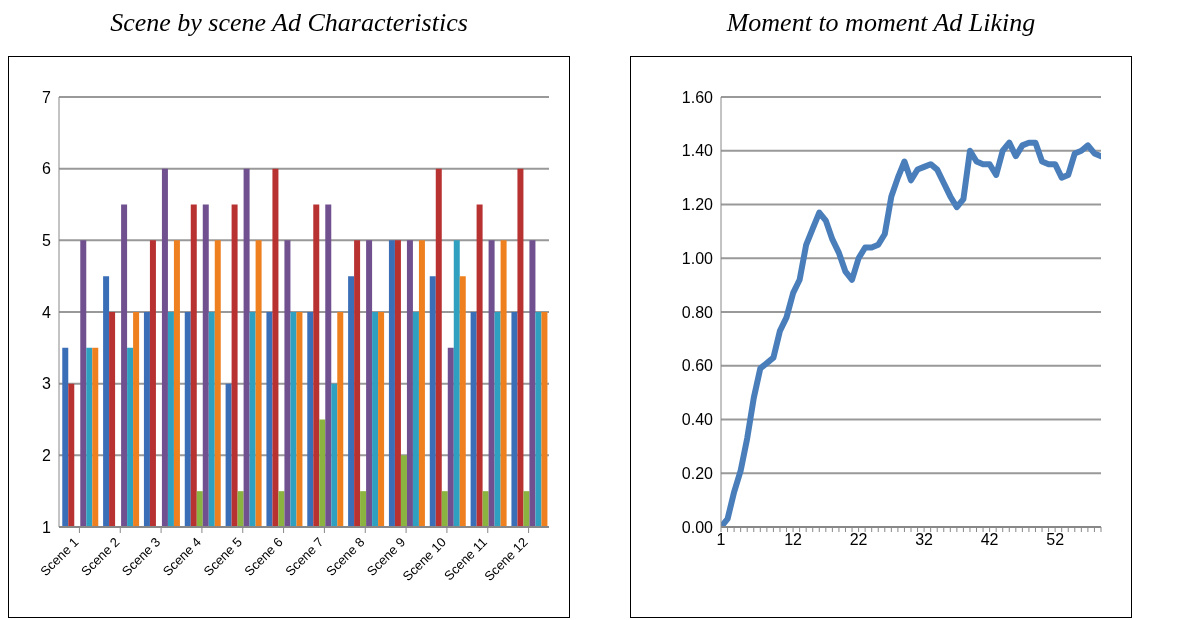 Image resolution: width=1187 pixels, height=620 pixels. What do you see at coordinates (289, 23) in the screenshot?
I see `chart-title: Scene by scene Ad Characteristics` at bounding box center [289, 23].